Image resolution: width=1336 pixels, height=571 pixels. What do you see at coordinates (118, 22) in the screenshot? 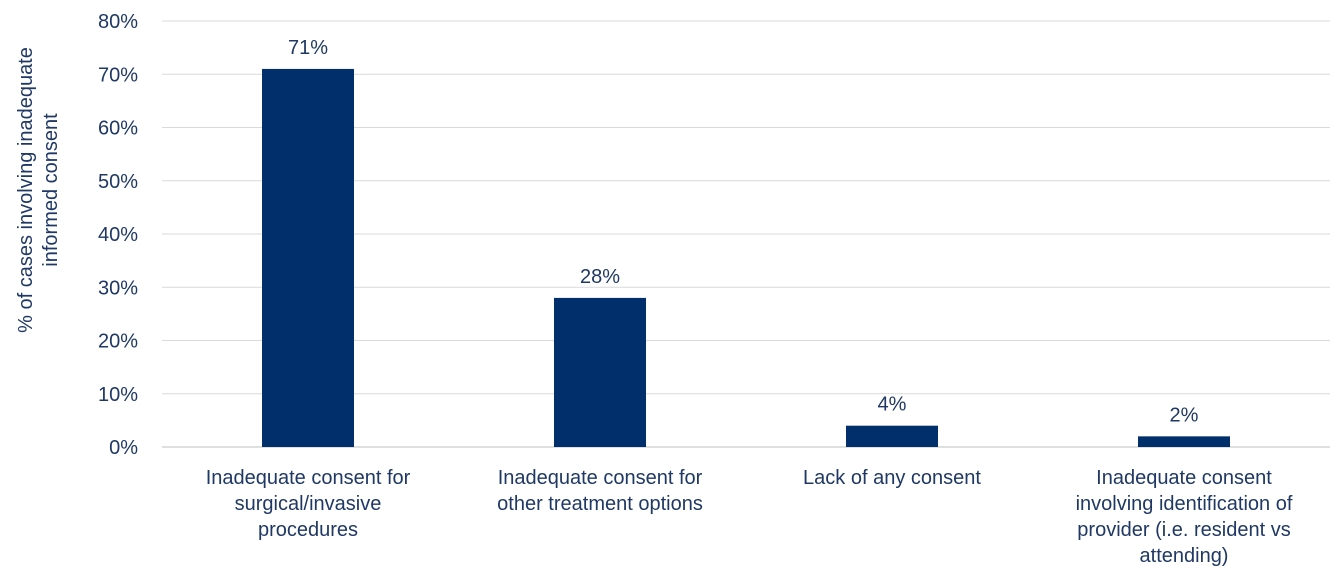
I see `y-tick-label: 80%` at bounding box center [118, 22].